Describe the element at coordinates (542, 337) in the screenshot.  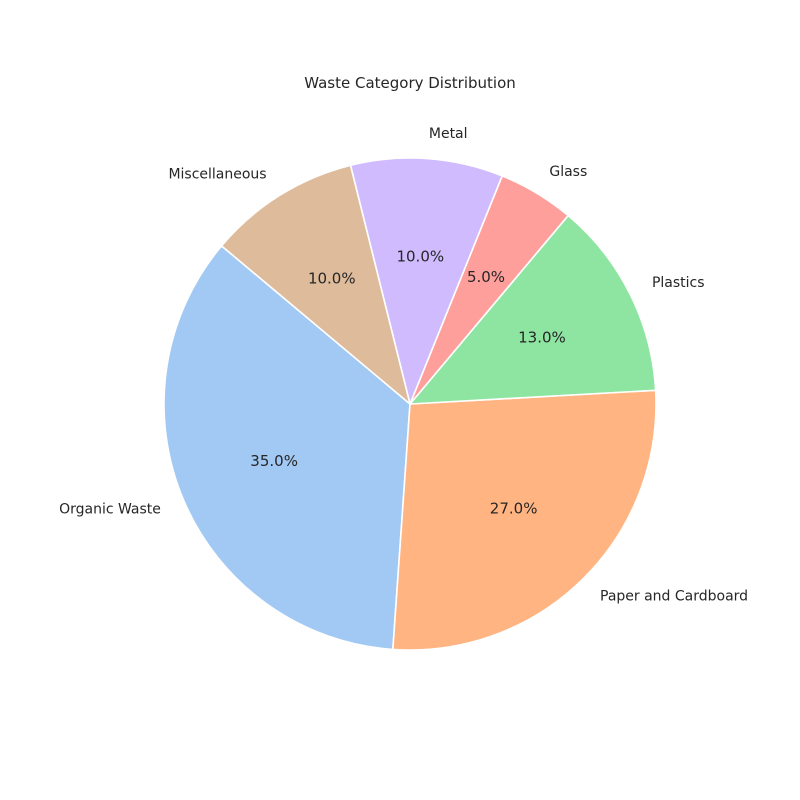
I see `slice-percent-plastics: 13.0%` at that location.